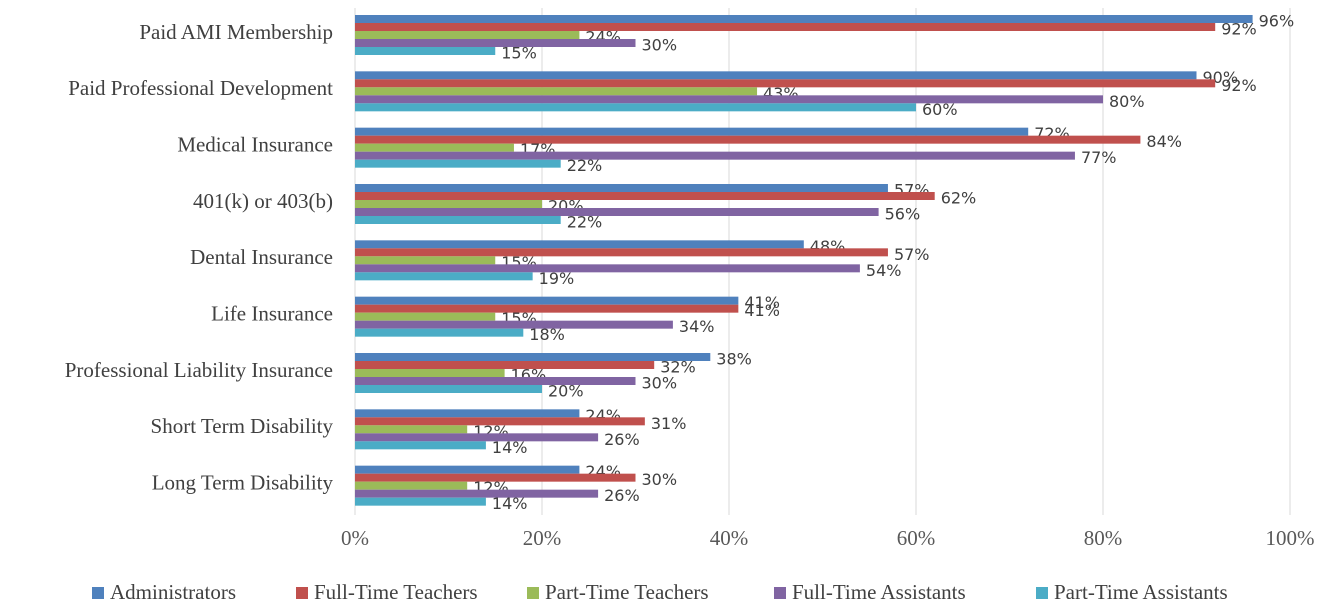 This screenshot has width=1331, height=606. I want to click on category-label: Short Term Disability, so click(242, 426).